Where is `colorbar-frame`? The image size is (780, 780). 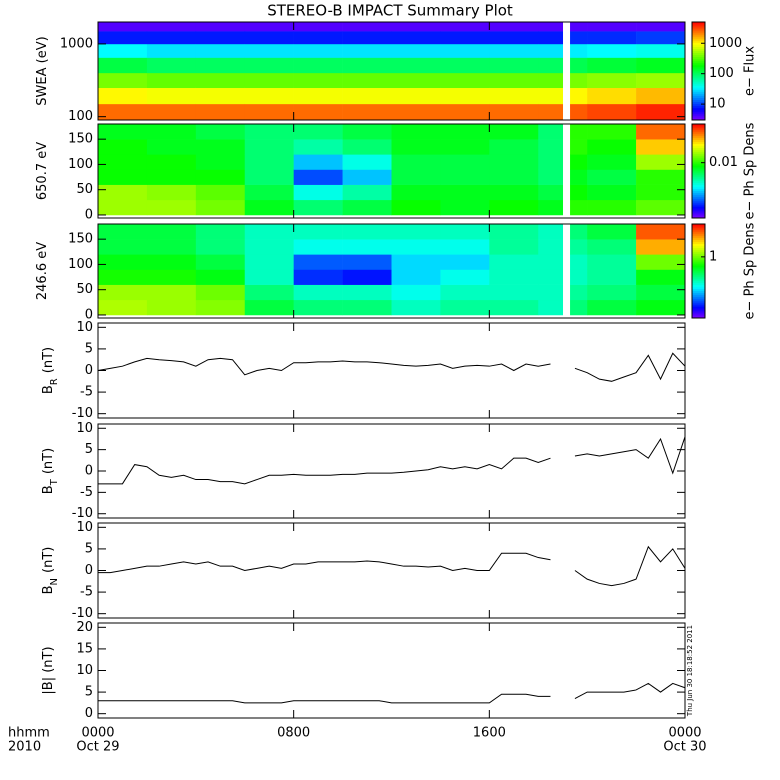
colorbar-frame is located at coordinates (698, 271).